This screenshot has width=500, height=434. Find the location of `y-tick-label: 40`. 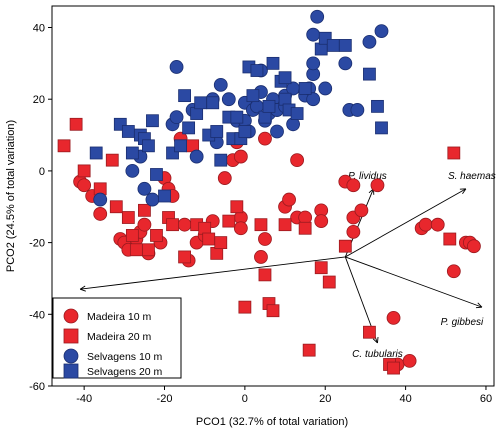

y-tick-label: 40 is located at coordinates (39, 29).